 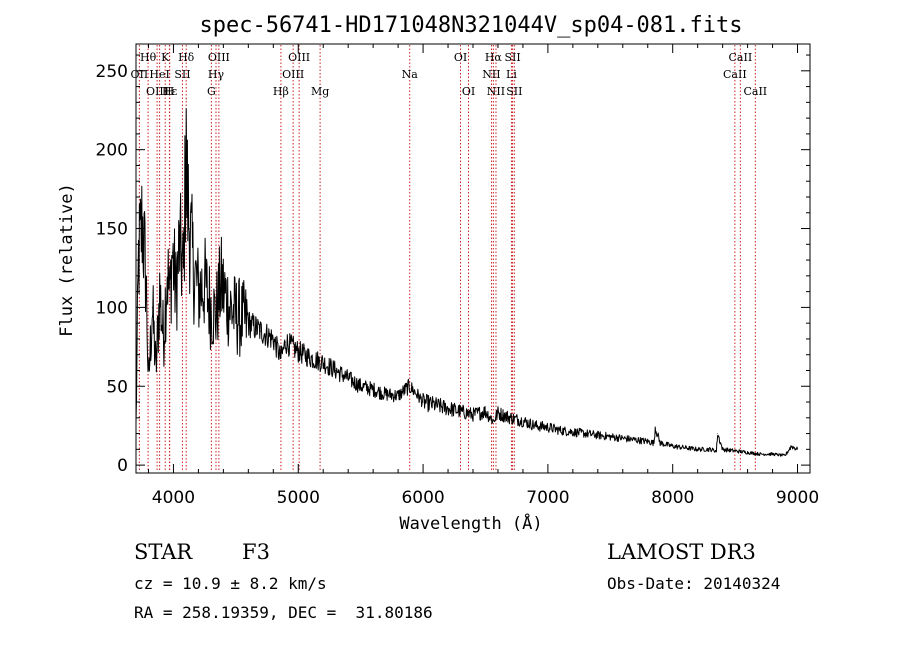 What do you see at coordinates (148, 57) in the screenshot?
I see `line-marker-label-0: Hθ` at bounding box center [148, 57].